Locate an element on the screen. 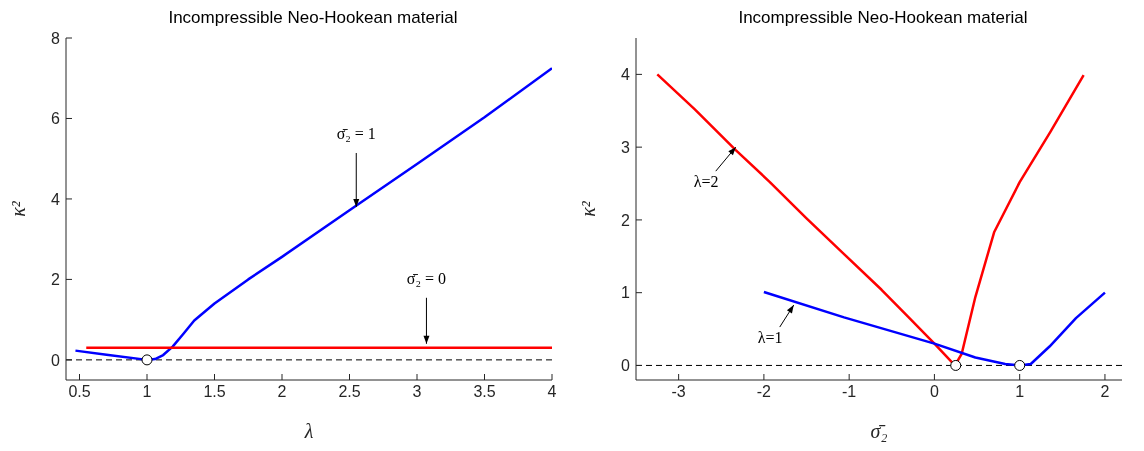 The image size is (1144, 451). annotation: σ̄₂ = 1 is located at coordinates (356, 133).